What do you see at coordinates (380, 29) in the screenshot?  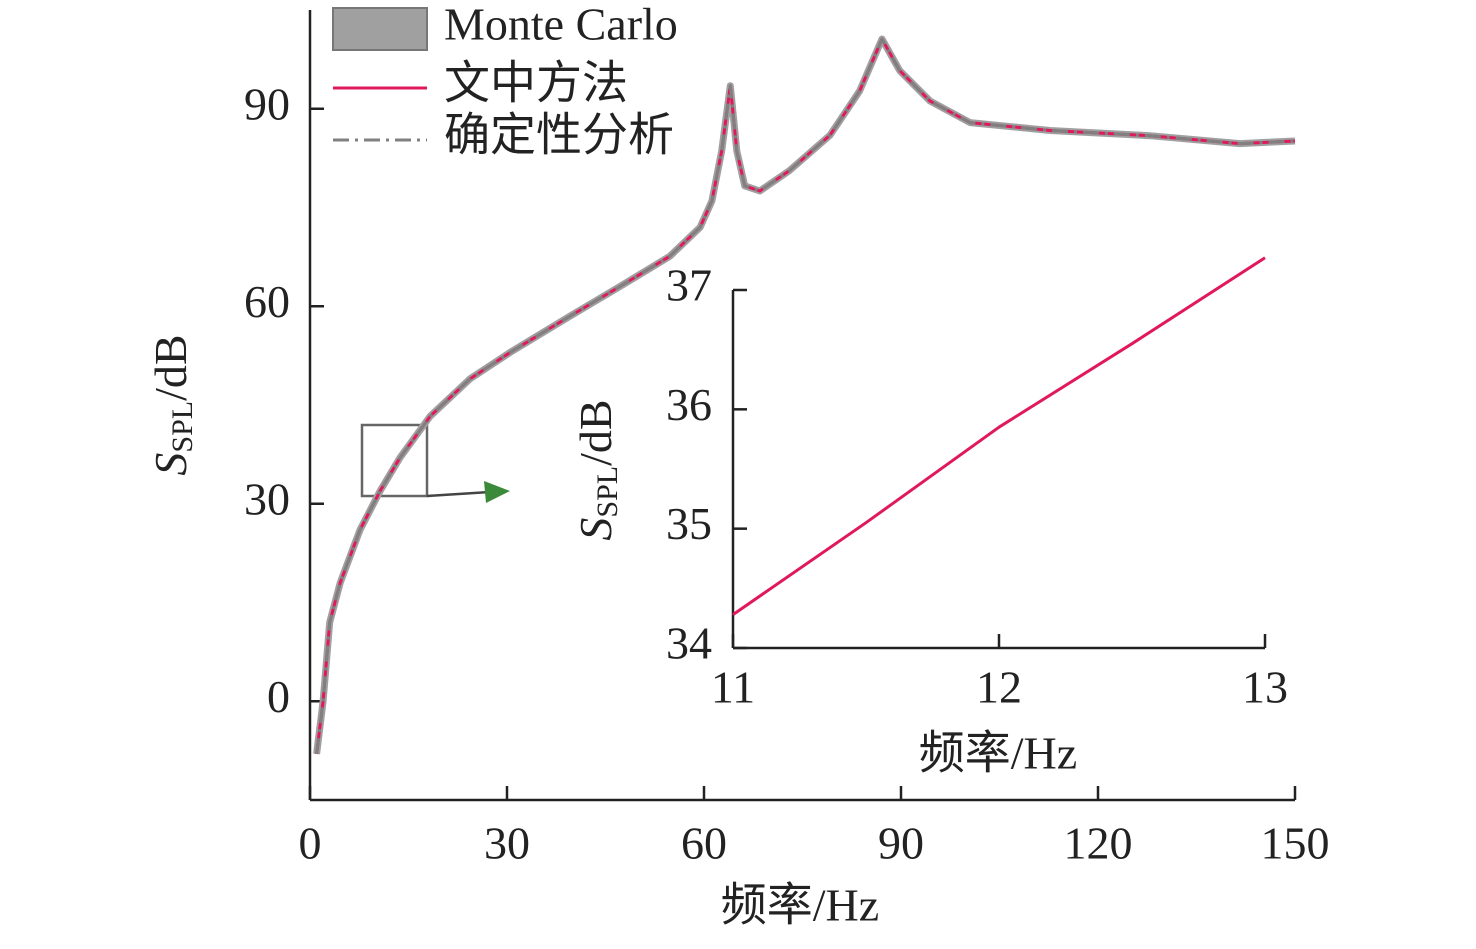 I see `legend-swatch` at bounding box center [380, 29].